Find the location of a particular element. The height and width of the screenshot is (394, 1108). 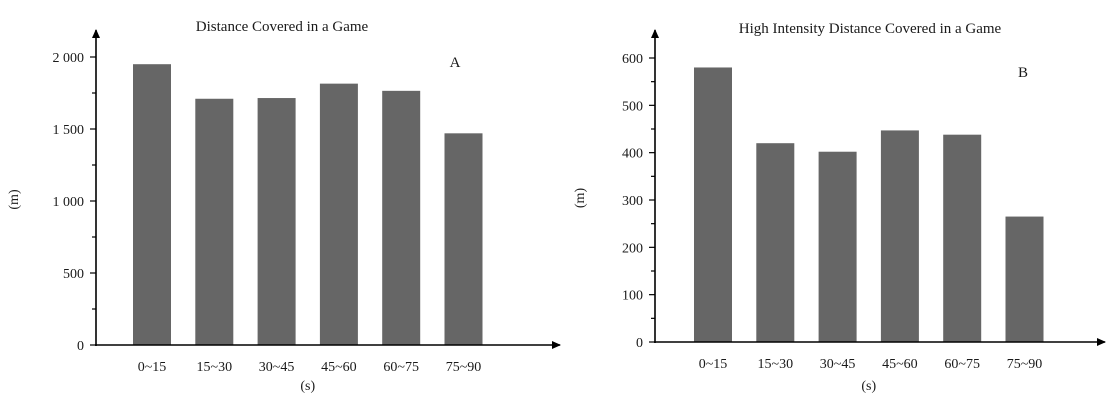

chart-a-bar-15~30 is located at coordinates (214, 221).